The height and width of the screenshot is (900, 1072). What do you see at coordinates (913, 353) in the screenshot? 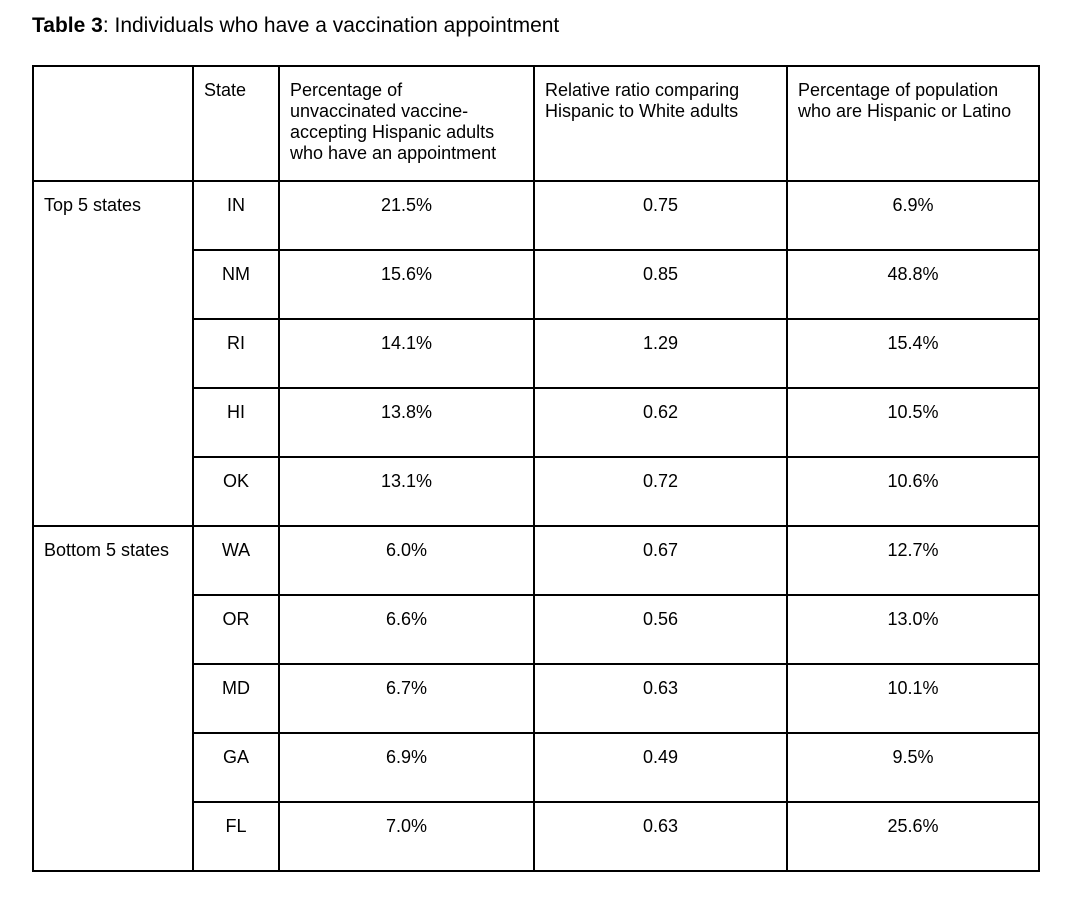
I see `cell-pct-population: 15.4%` at bounding box center [913, 353].